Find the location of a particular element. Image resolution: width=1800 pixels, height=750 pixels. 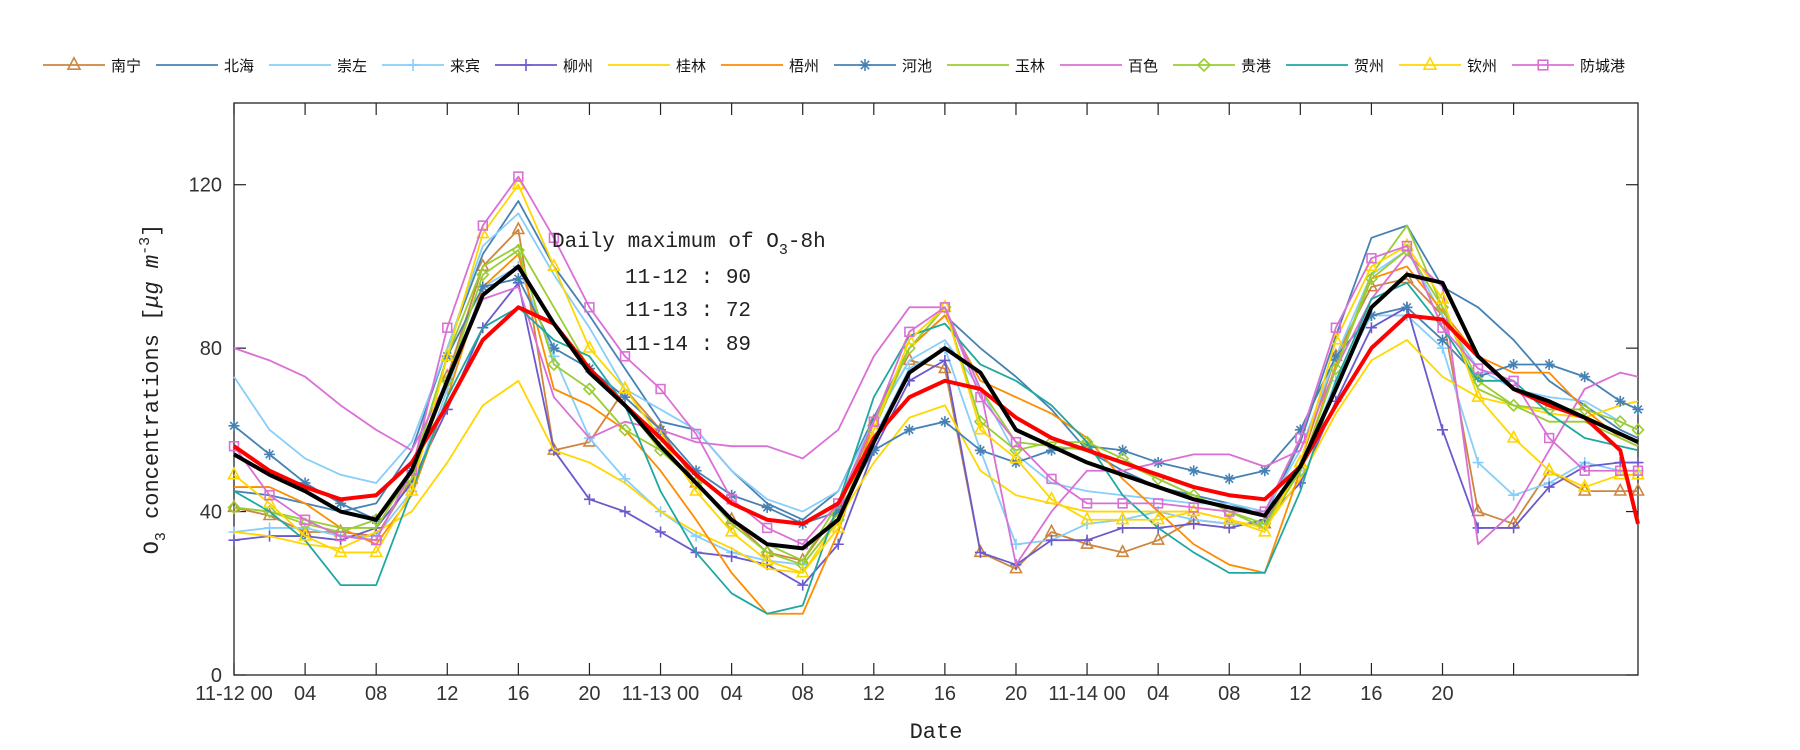

legend-item: 百色 is located at coordinates (1109, 66).